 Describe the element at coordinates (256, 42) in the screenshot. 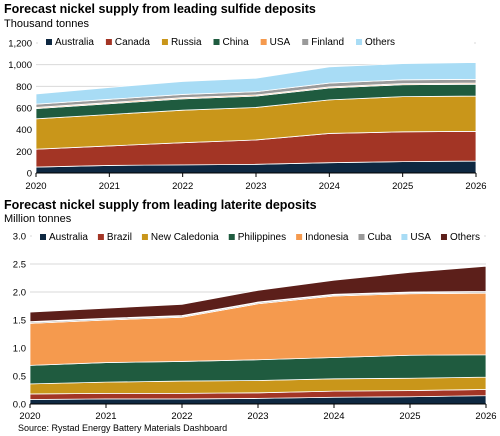

I see `legend-background` at that location.